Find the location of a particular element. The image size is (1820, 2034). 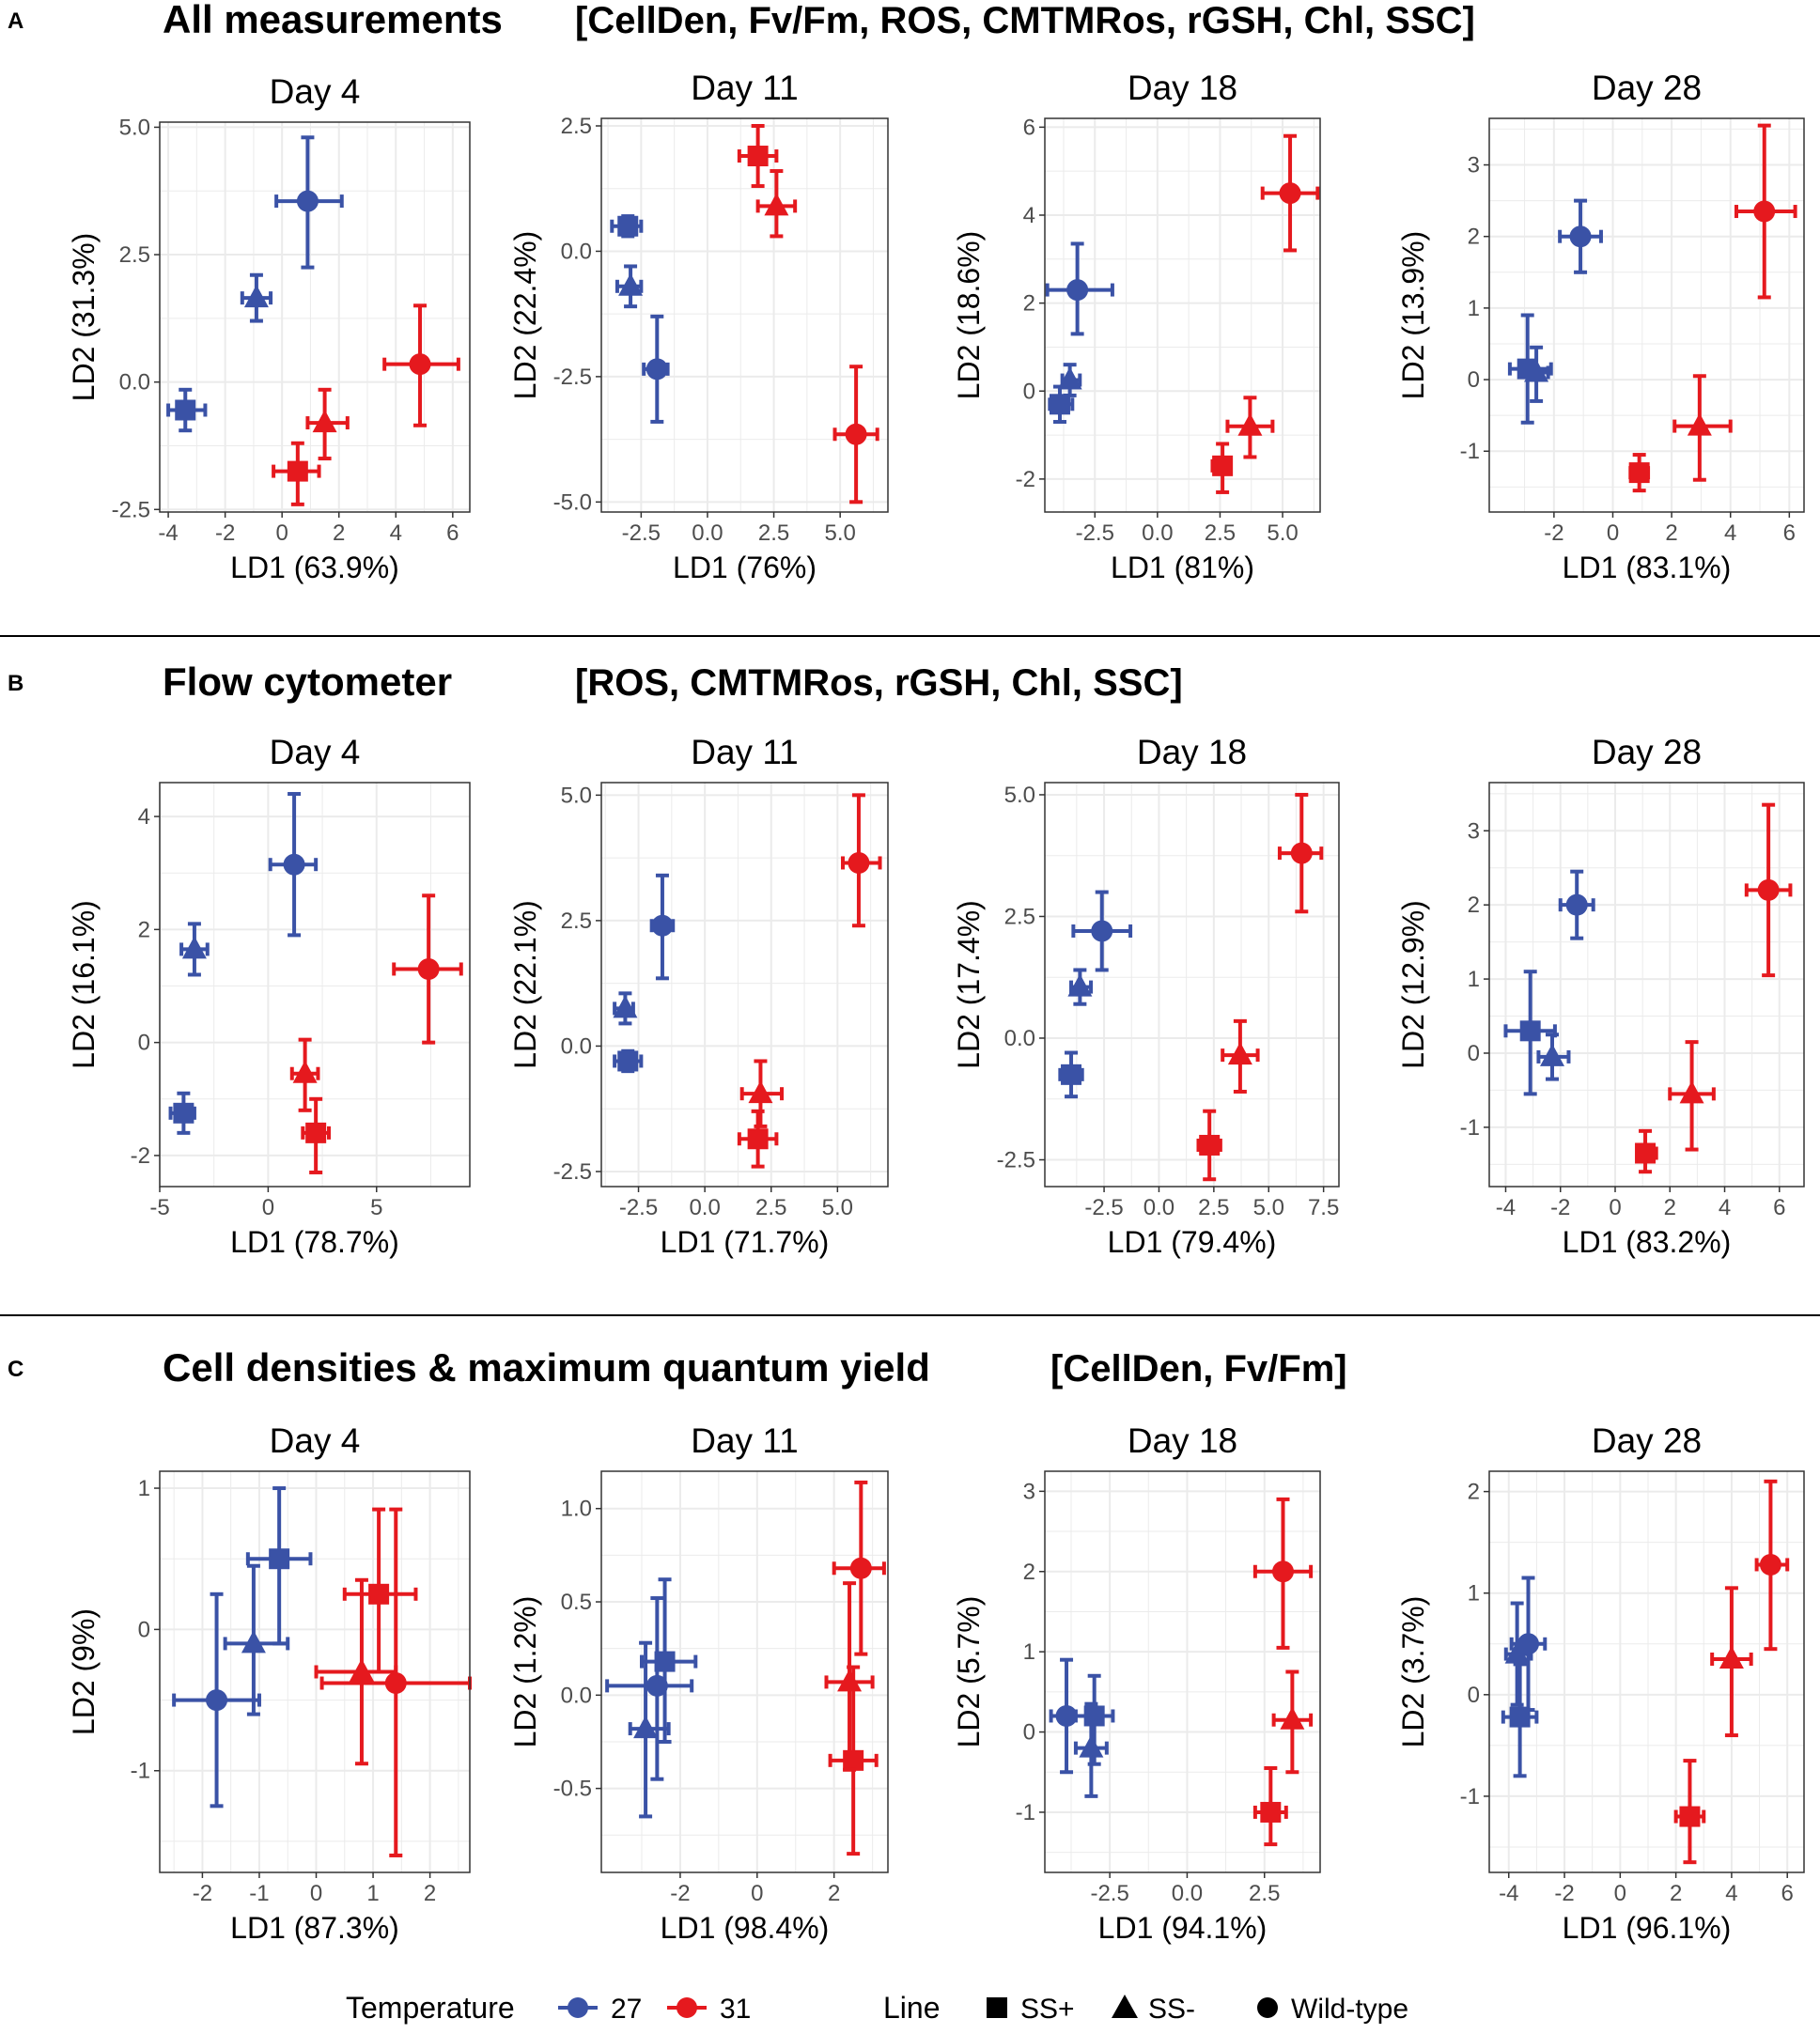

panel-day-4: -5 0 5 -2 0 2 4 Day 4 LD1 (78.7%) LD2 (16.1%) is located at coordinates (269, 996).